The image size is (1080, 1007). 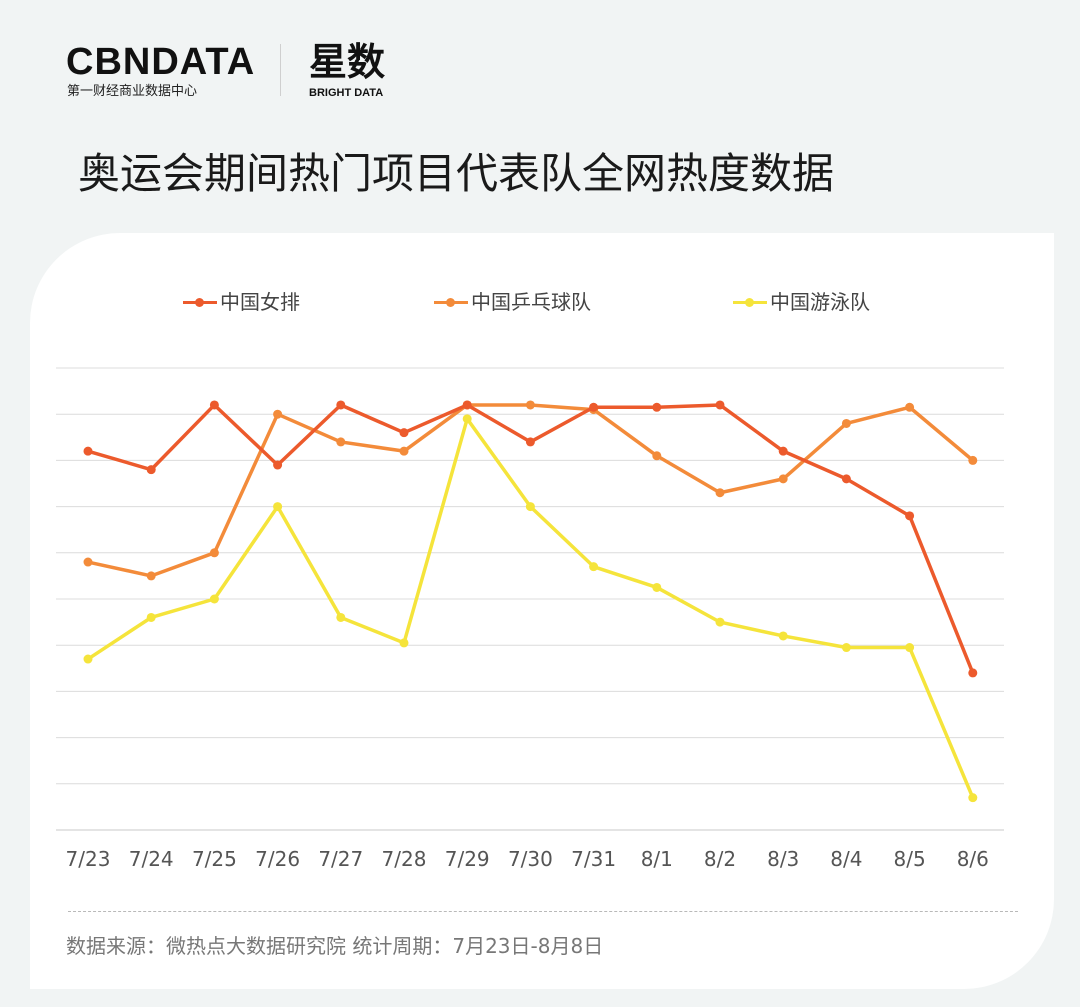 I want to click on x-tick-label: 7/23, so click(x=88, y=859).